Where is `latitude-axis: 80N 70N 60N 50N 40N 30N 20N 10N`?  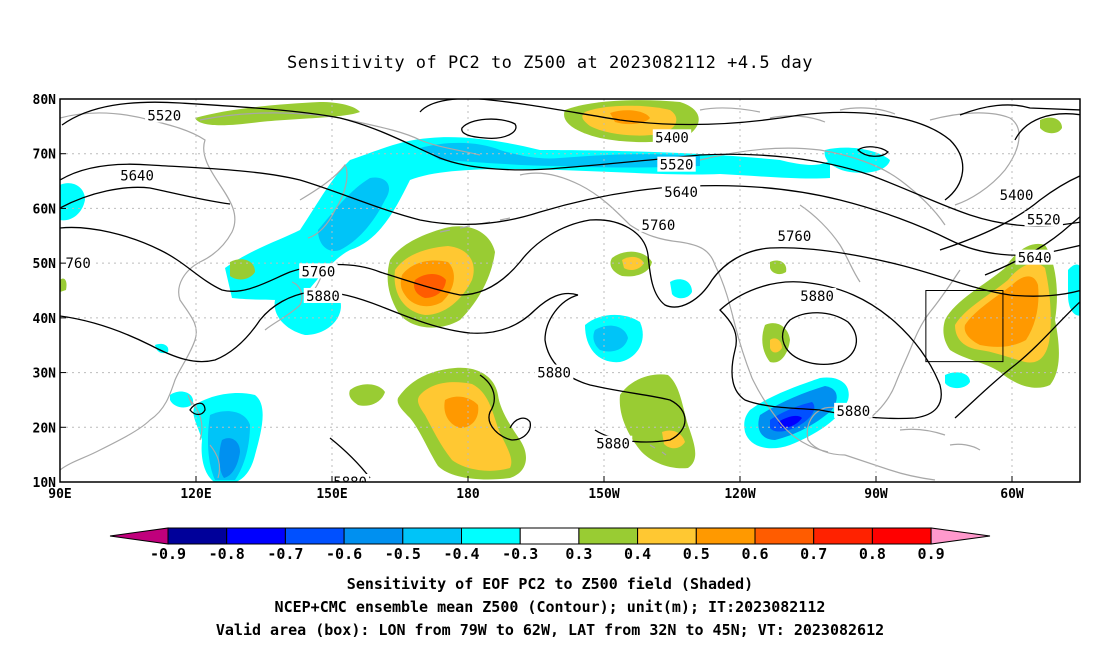
latitude-axis: 80N 70N 60N 50N 40N 30N 20N 10N is located at coordinates (49, 292).